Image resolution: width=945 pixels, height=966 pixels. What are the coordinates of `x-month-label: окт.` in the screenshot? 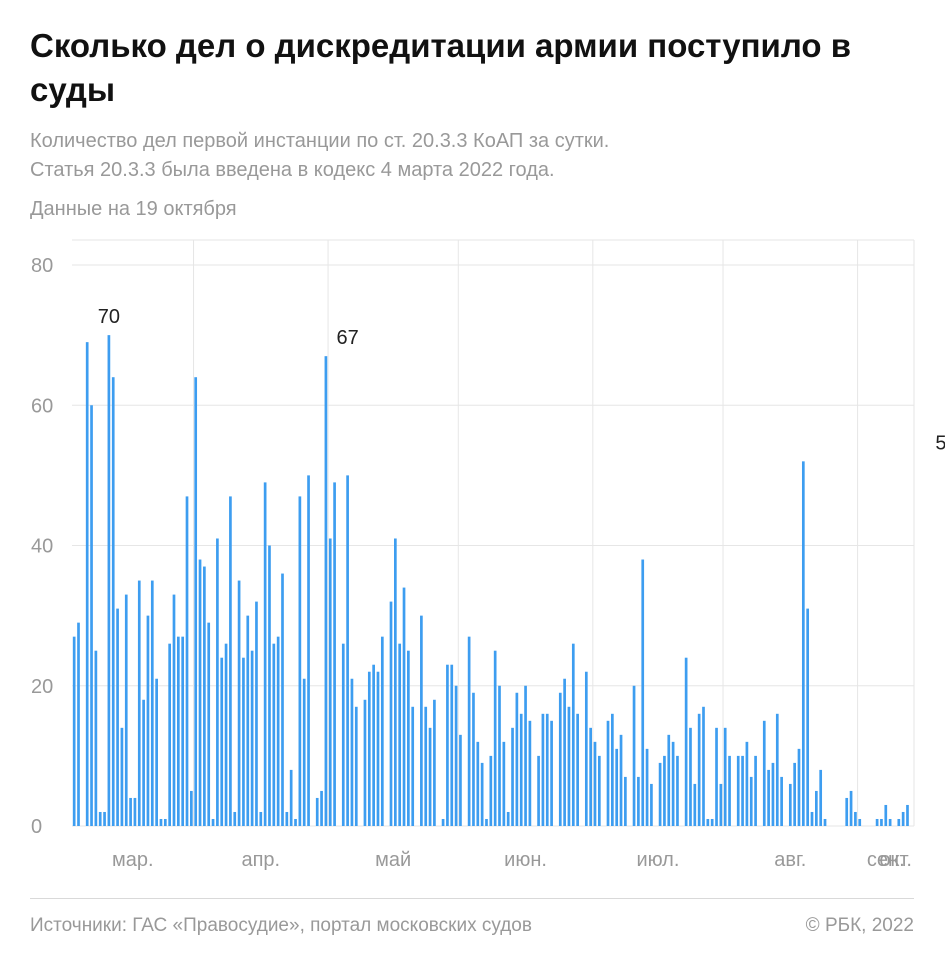 It's located at (895, 860).